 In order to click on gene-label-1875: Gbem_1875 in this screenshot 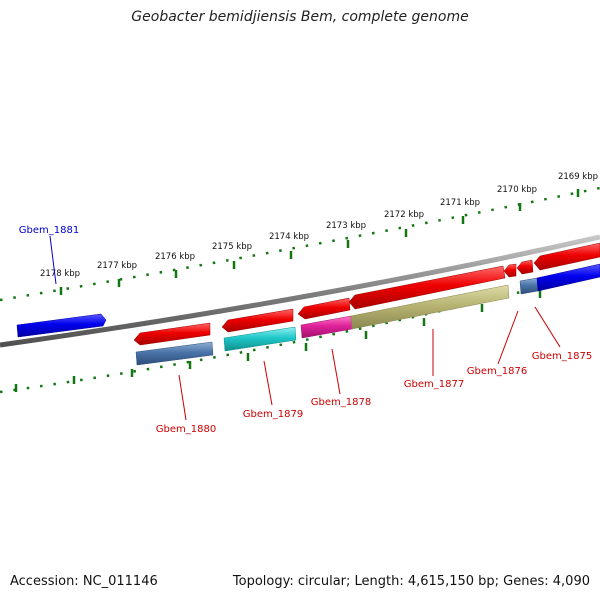, I will do `click(562, 356)`.